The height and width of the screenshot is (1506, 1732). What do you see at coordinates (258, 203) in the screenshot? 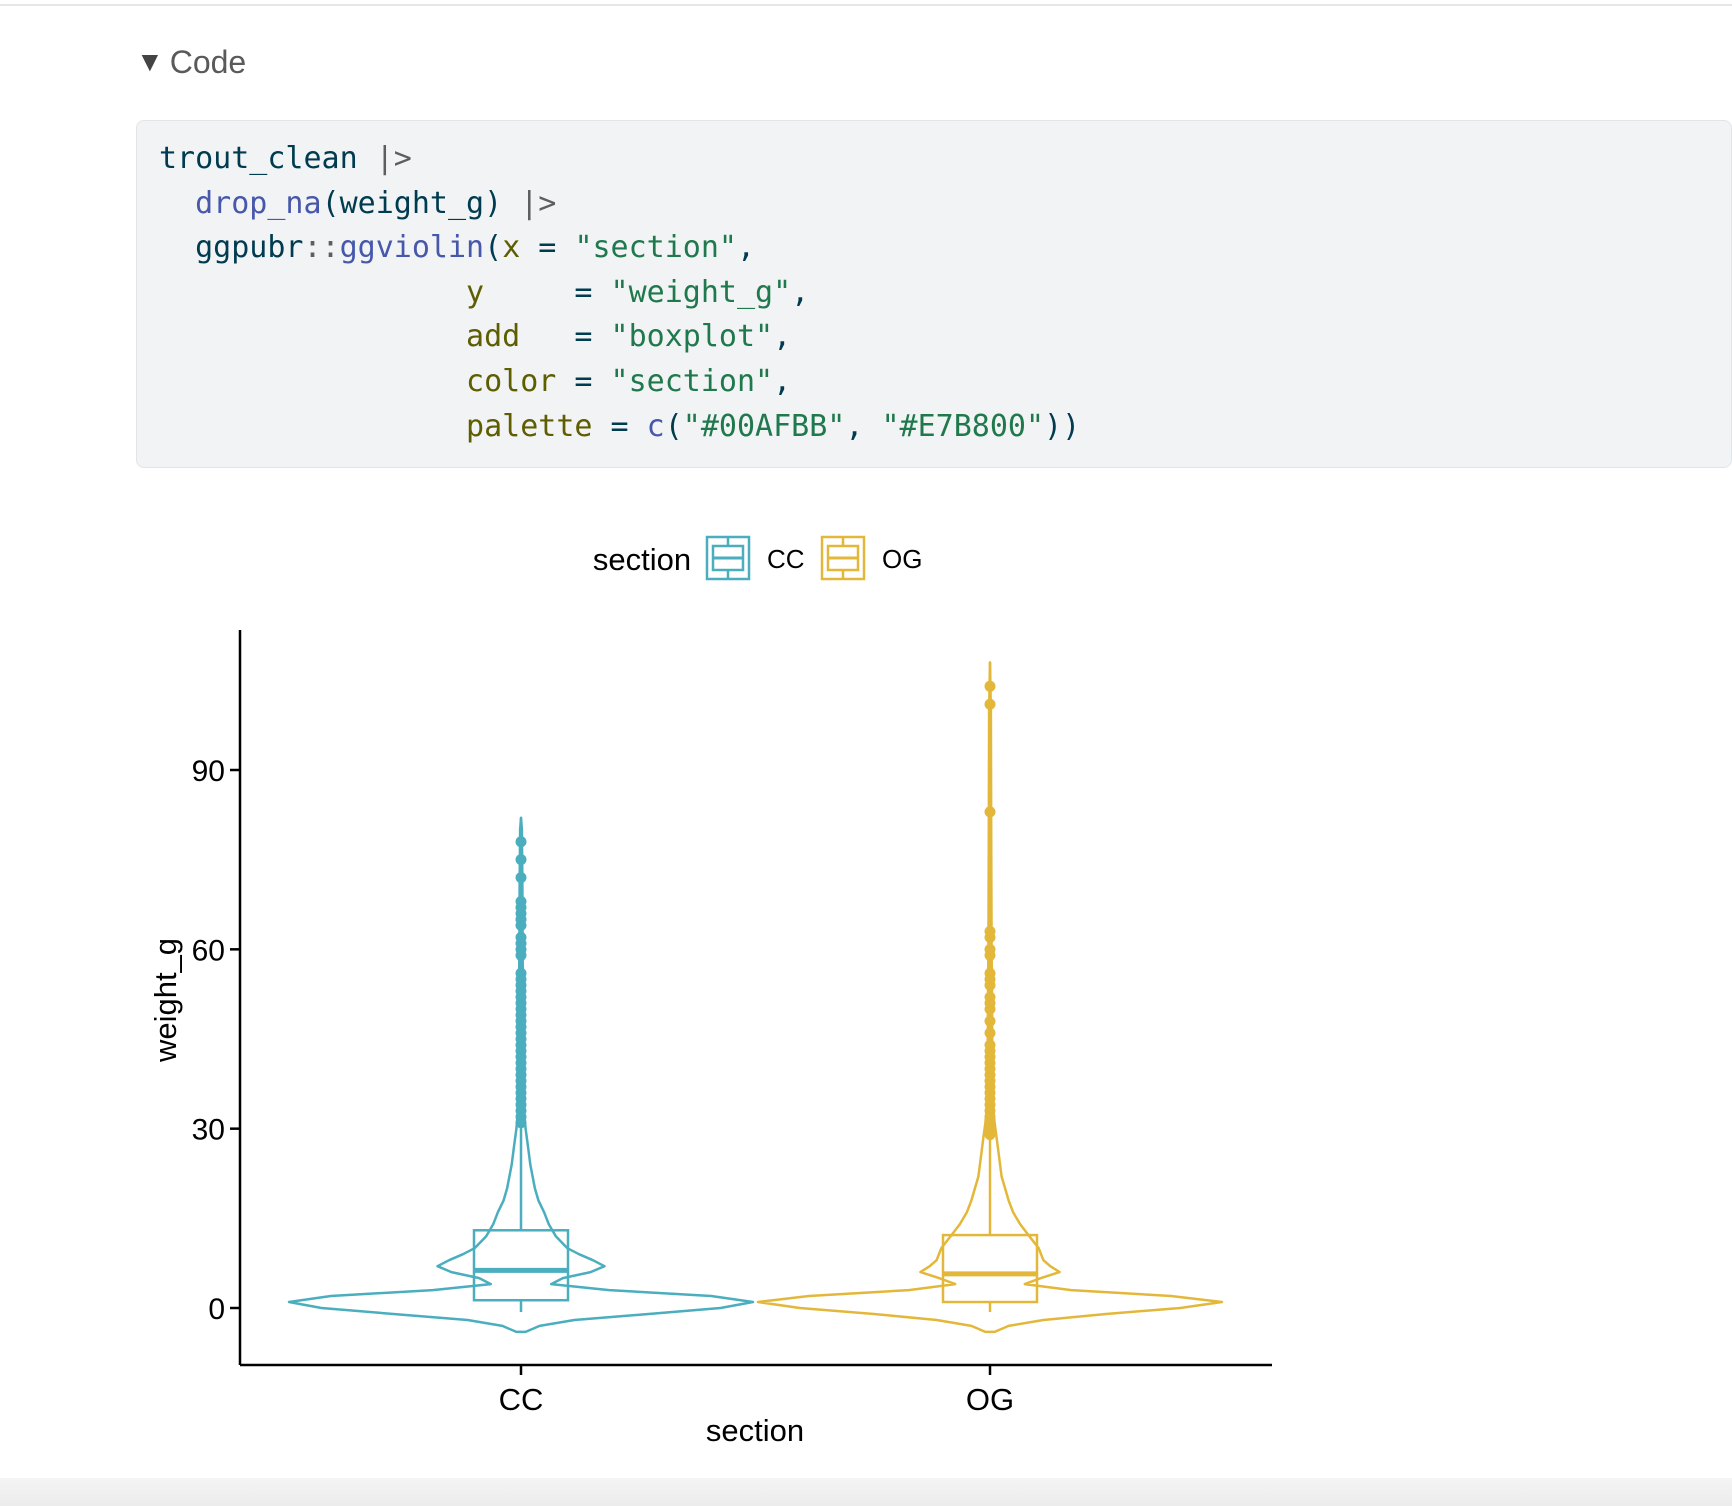
I see `code-token: drop_na` at bounding box center [258, 203].